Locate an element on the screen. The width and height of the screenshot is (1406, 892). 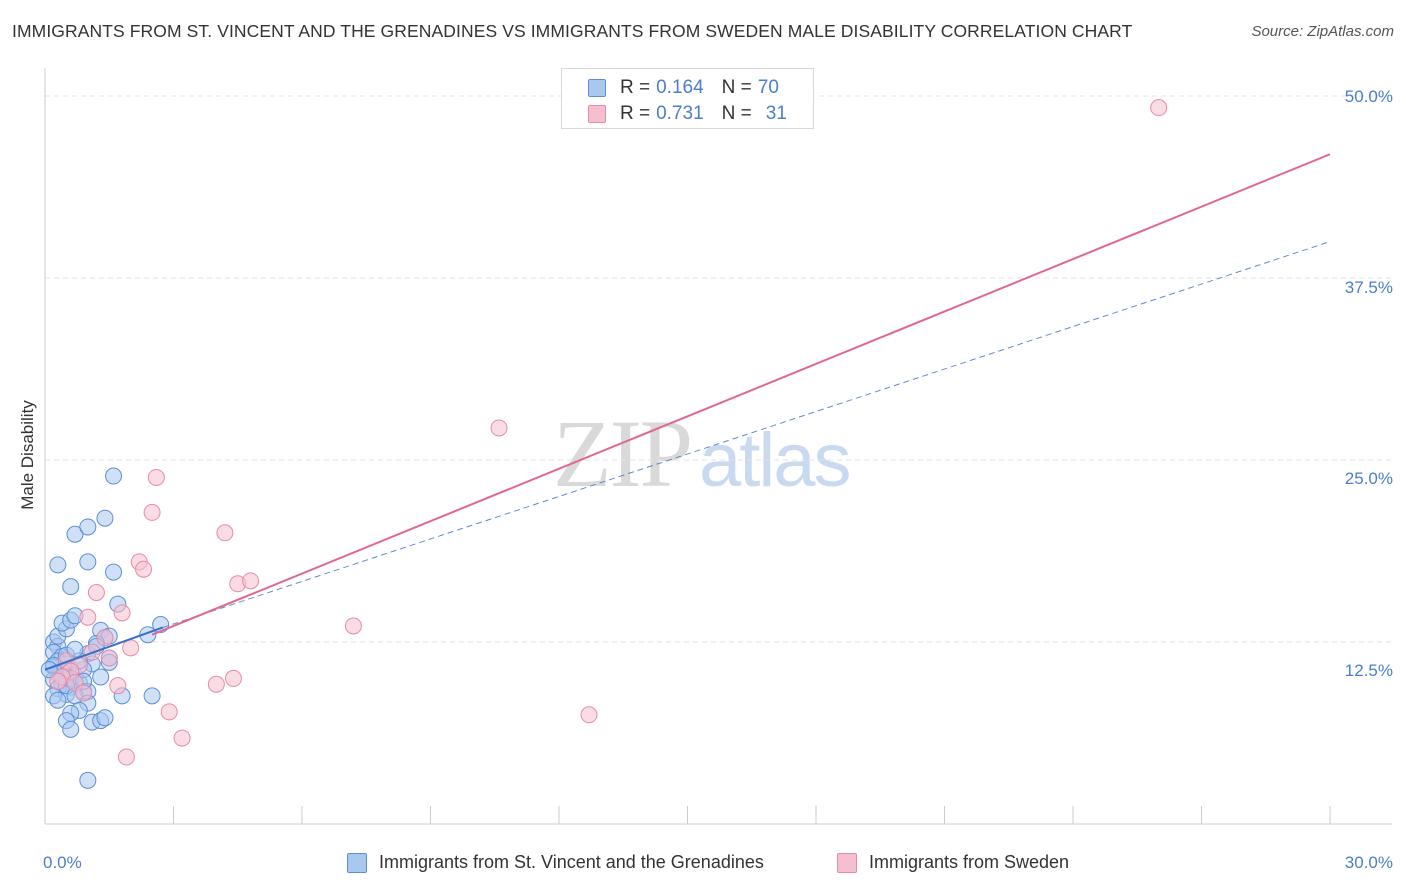
legend-r-value: 0.164 is located at coordinates (680, 87).